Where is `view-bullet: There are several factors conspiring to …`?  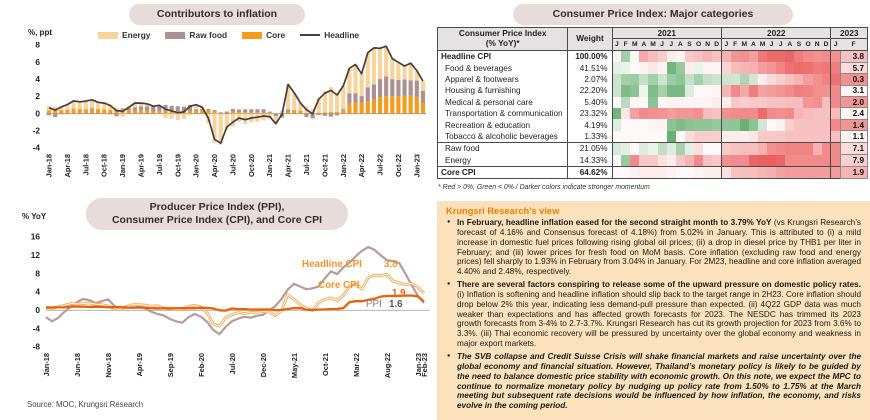
view-bullet: There are several factors conspiring to … is located at coordinates (654, 314).